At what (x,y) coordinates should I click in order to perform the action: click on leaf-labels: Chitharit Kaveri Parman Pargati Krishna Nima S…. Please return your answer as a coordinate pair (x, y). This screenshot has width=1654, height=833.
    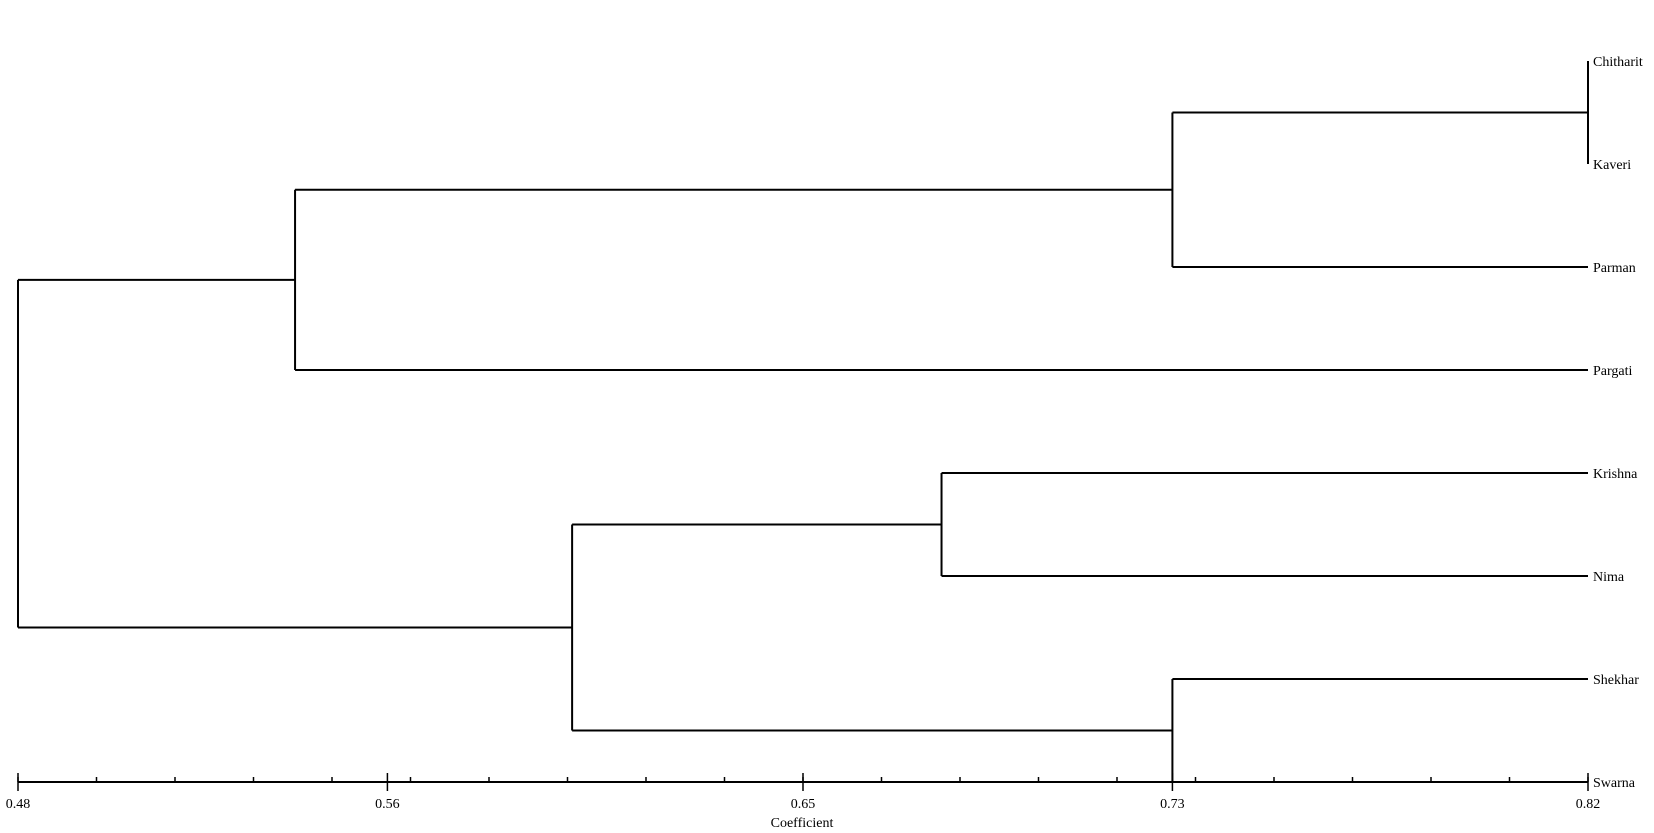
    Looking at the image, I should click on (1618, 423).